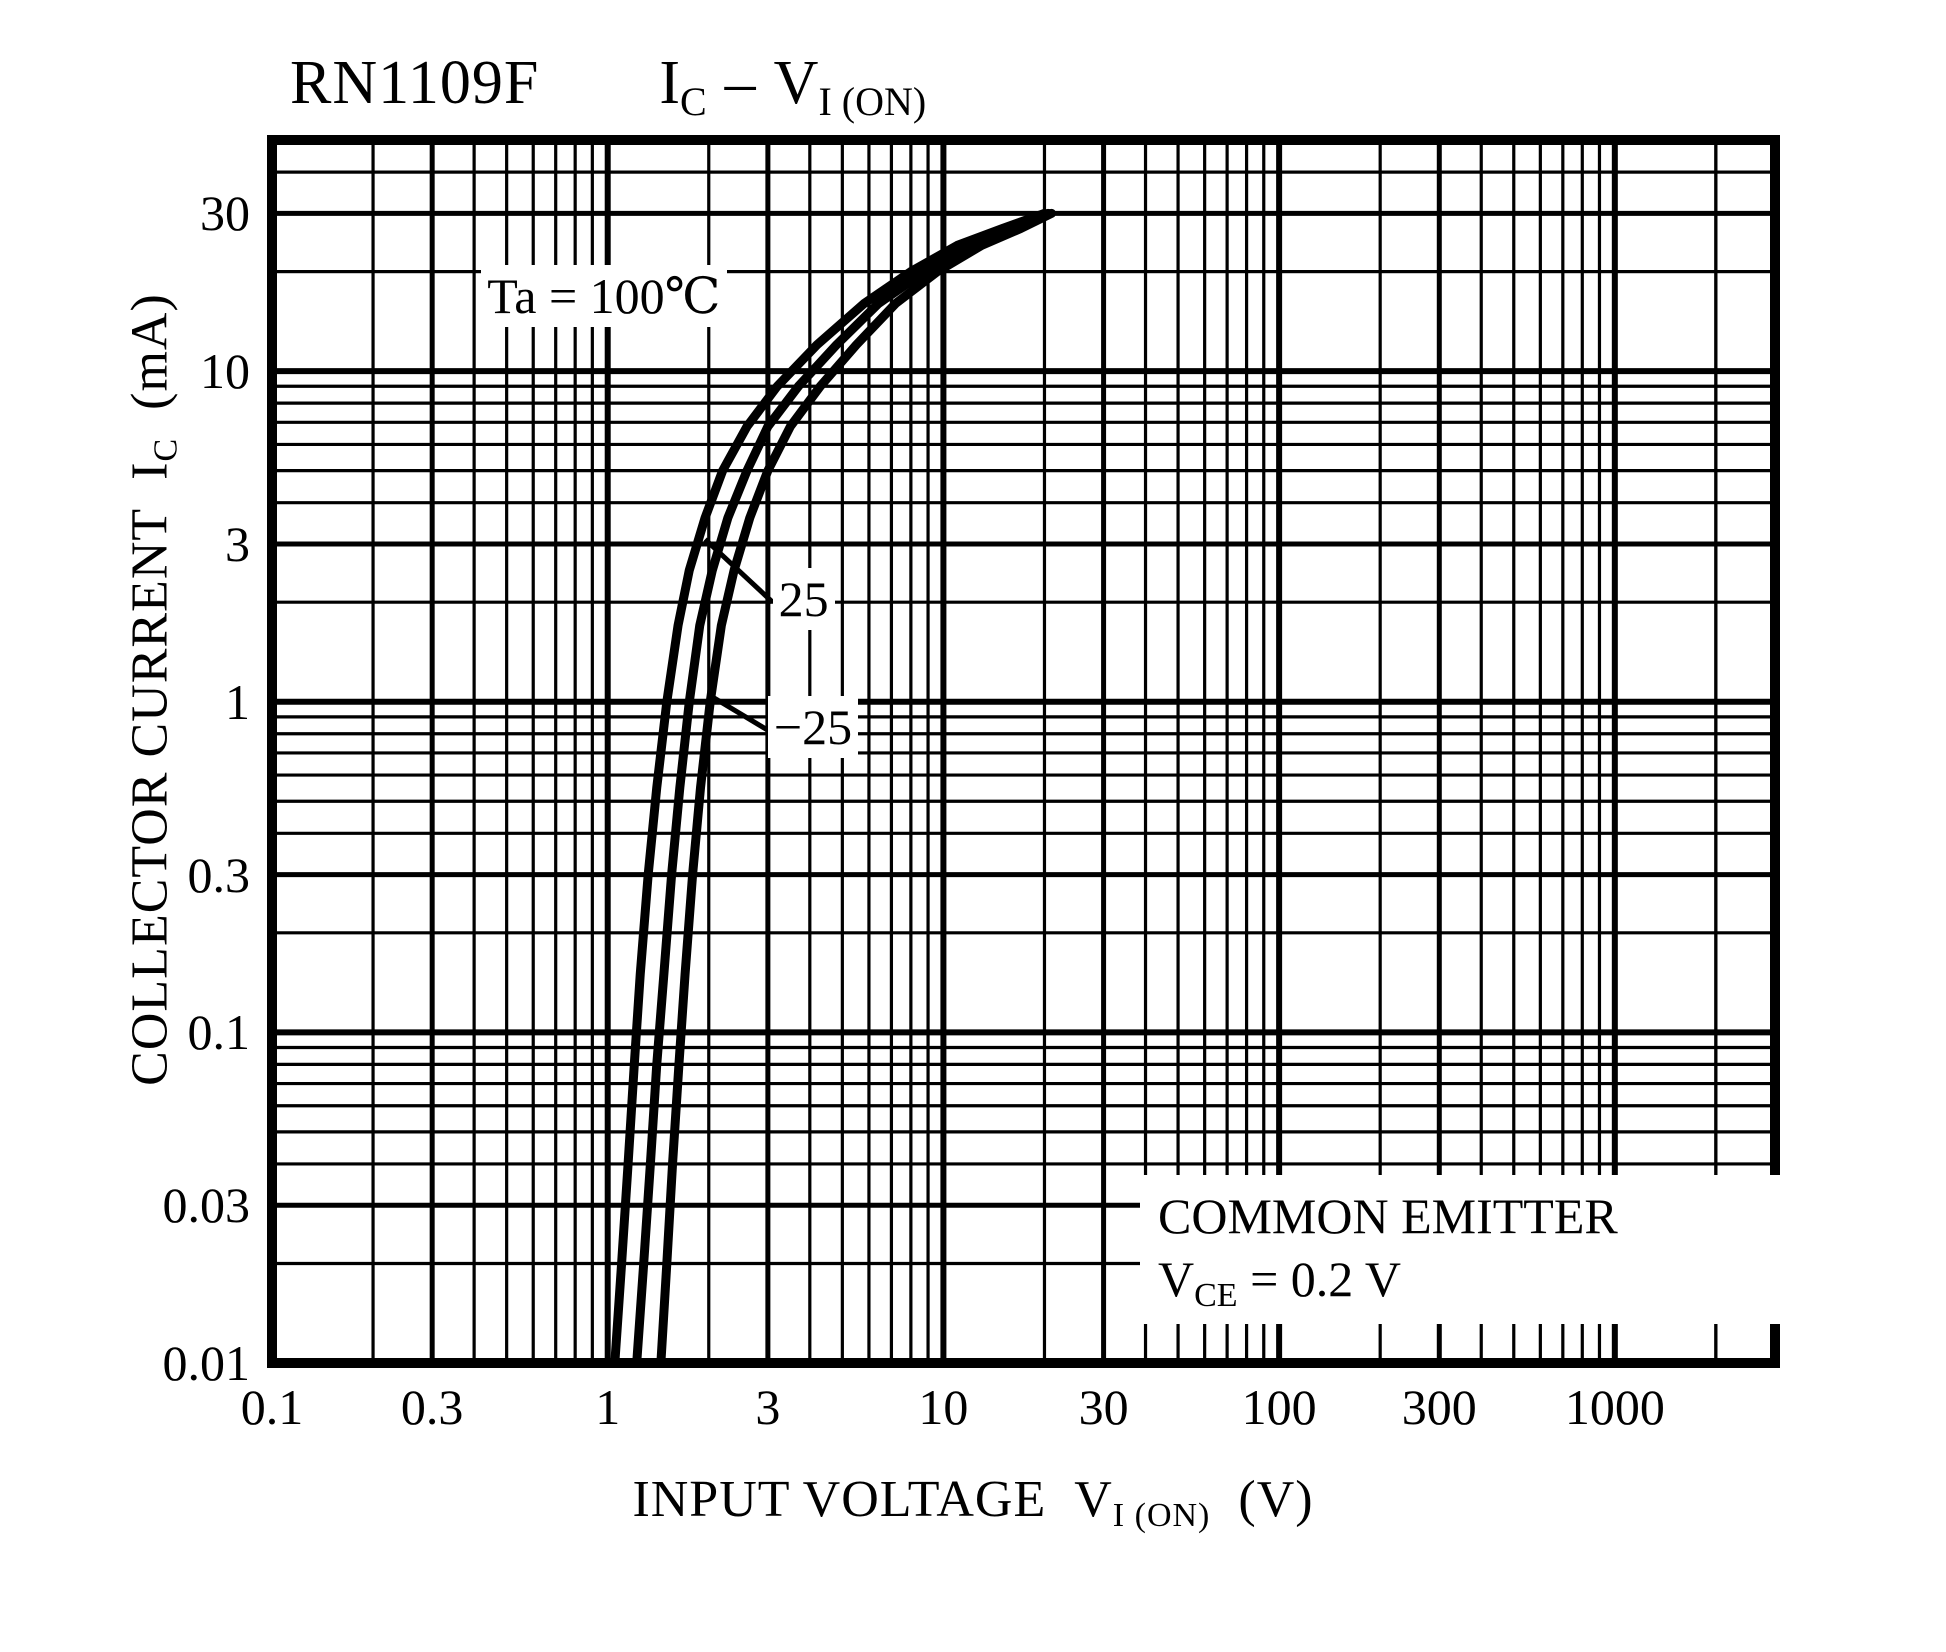 The image size is (1946, 1652). Describe the element at coordinates (1614, 1407) in the screenshot. I see `x-tick-label: 1000` at that location.